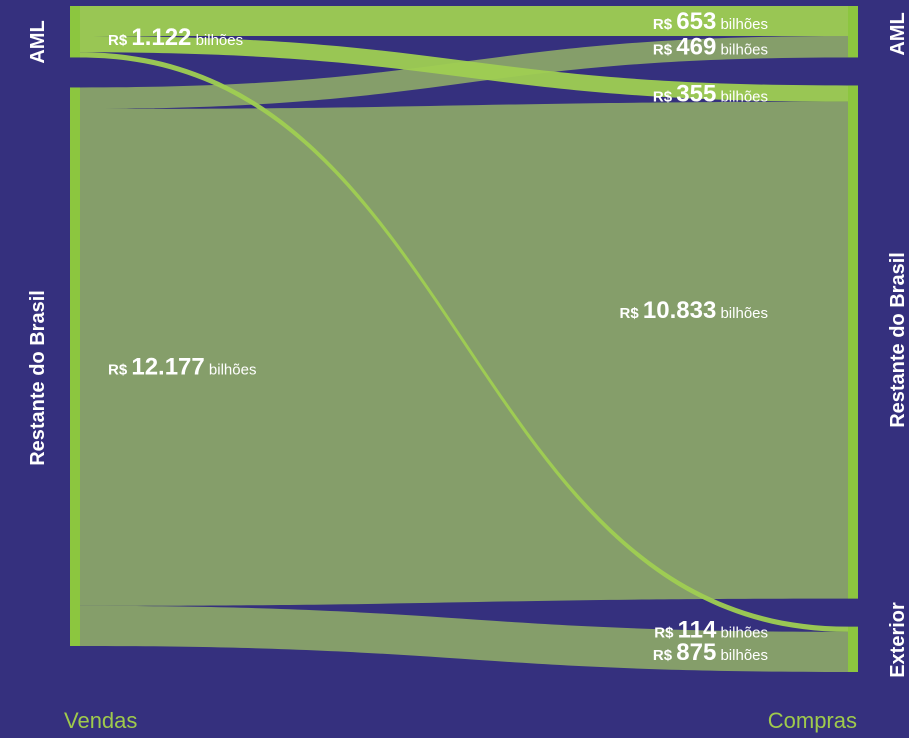 The height and width of the screenshot is (738, 909). I want to click on left-node-label-aml: AML, so click(38, 41).